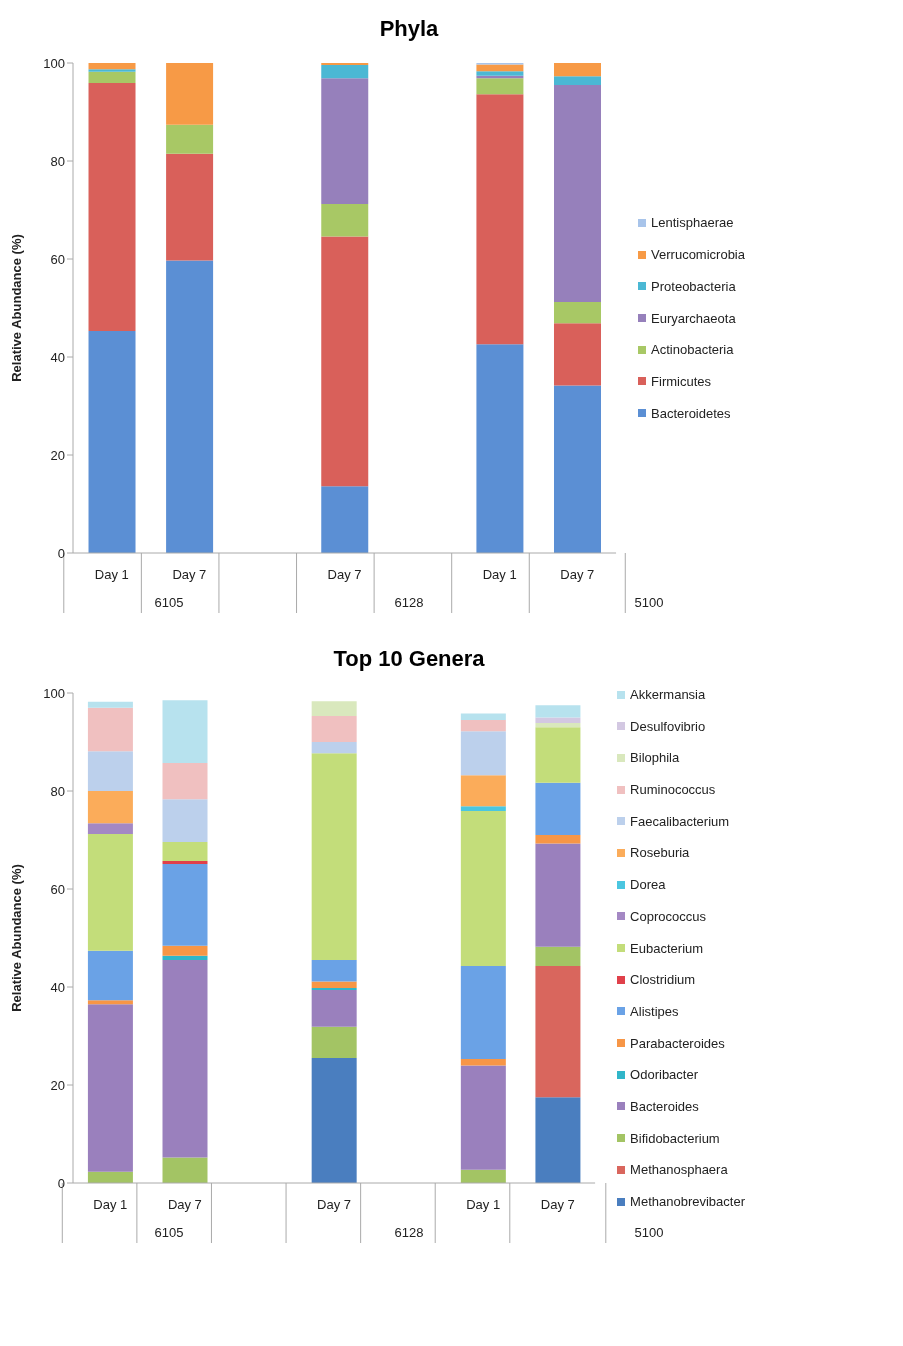 Image resolution: width=903 pixels, height=1346 pixels. I want to click on legend-label: Euryarchaeota, so click(693, 318).